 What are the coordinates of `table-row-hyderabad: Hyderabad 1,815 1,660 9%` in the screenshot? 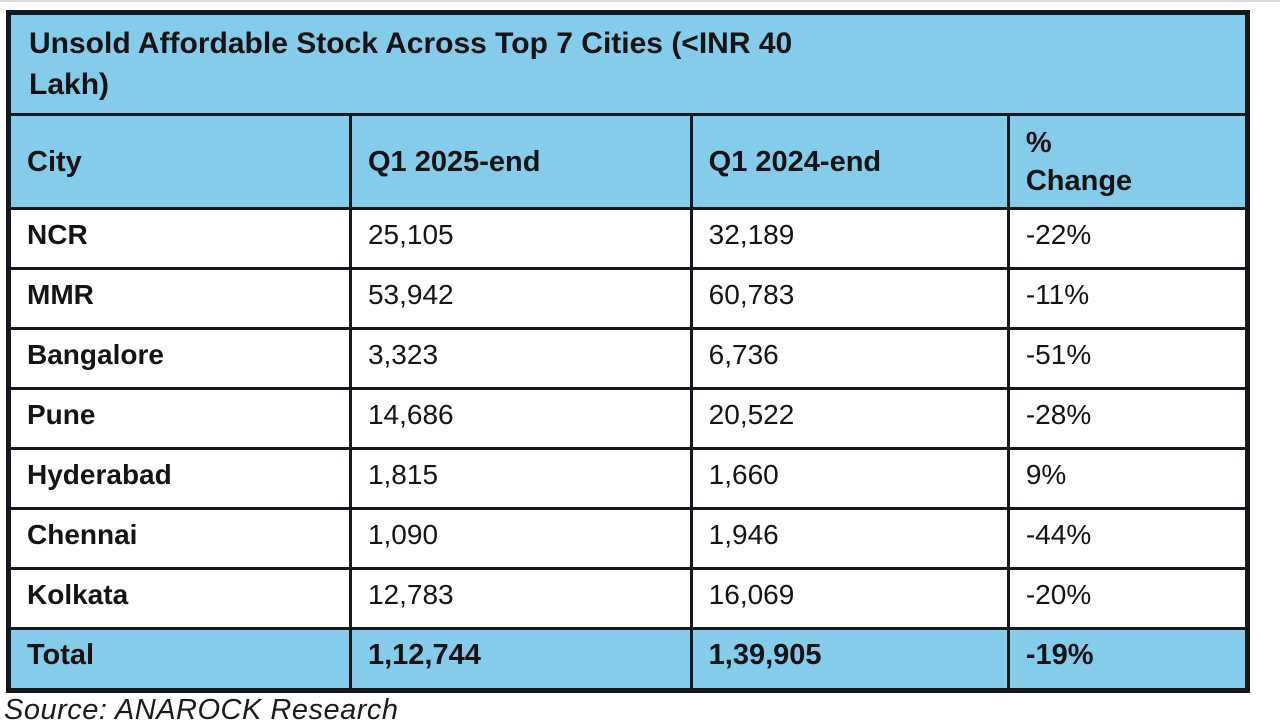 It's located at (628, 478).